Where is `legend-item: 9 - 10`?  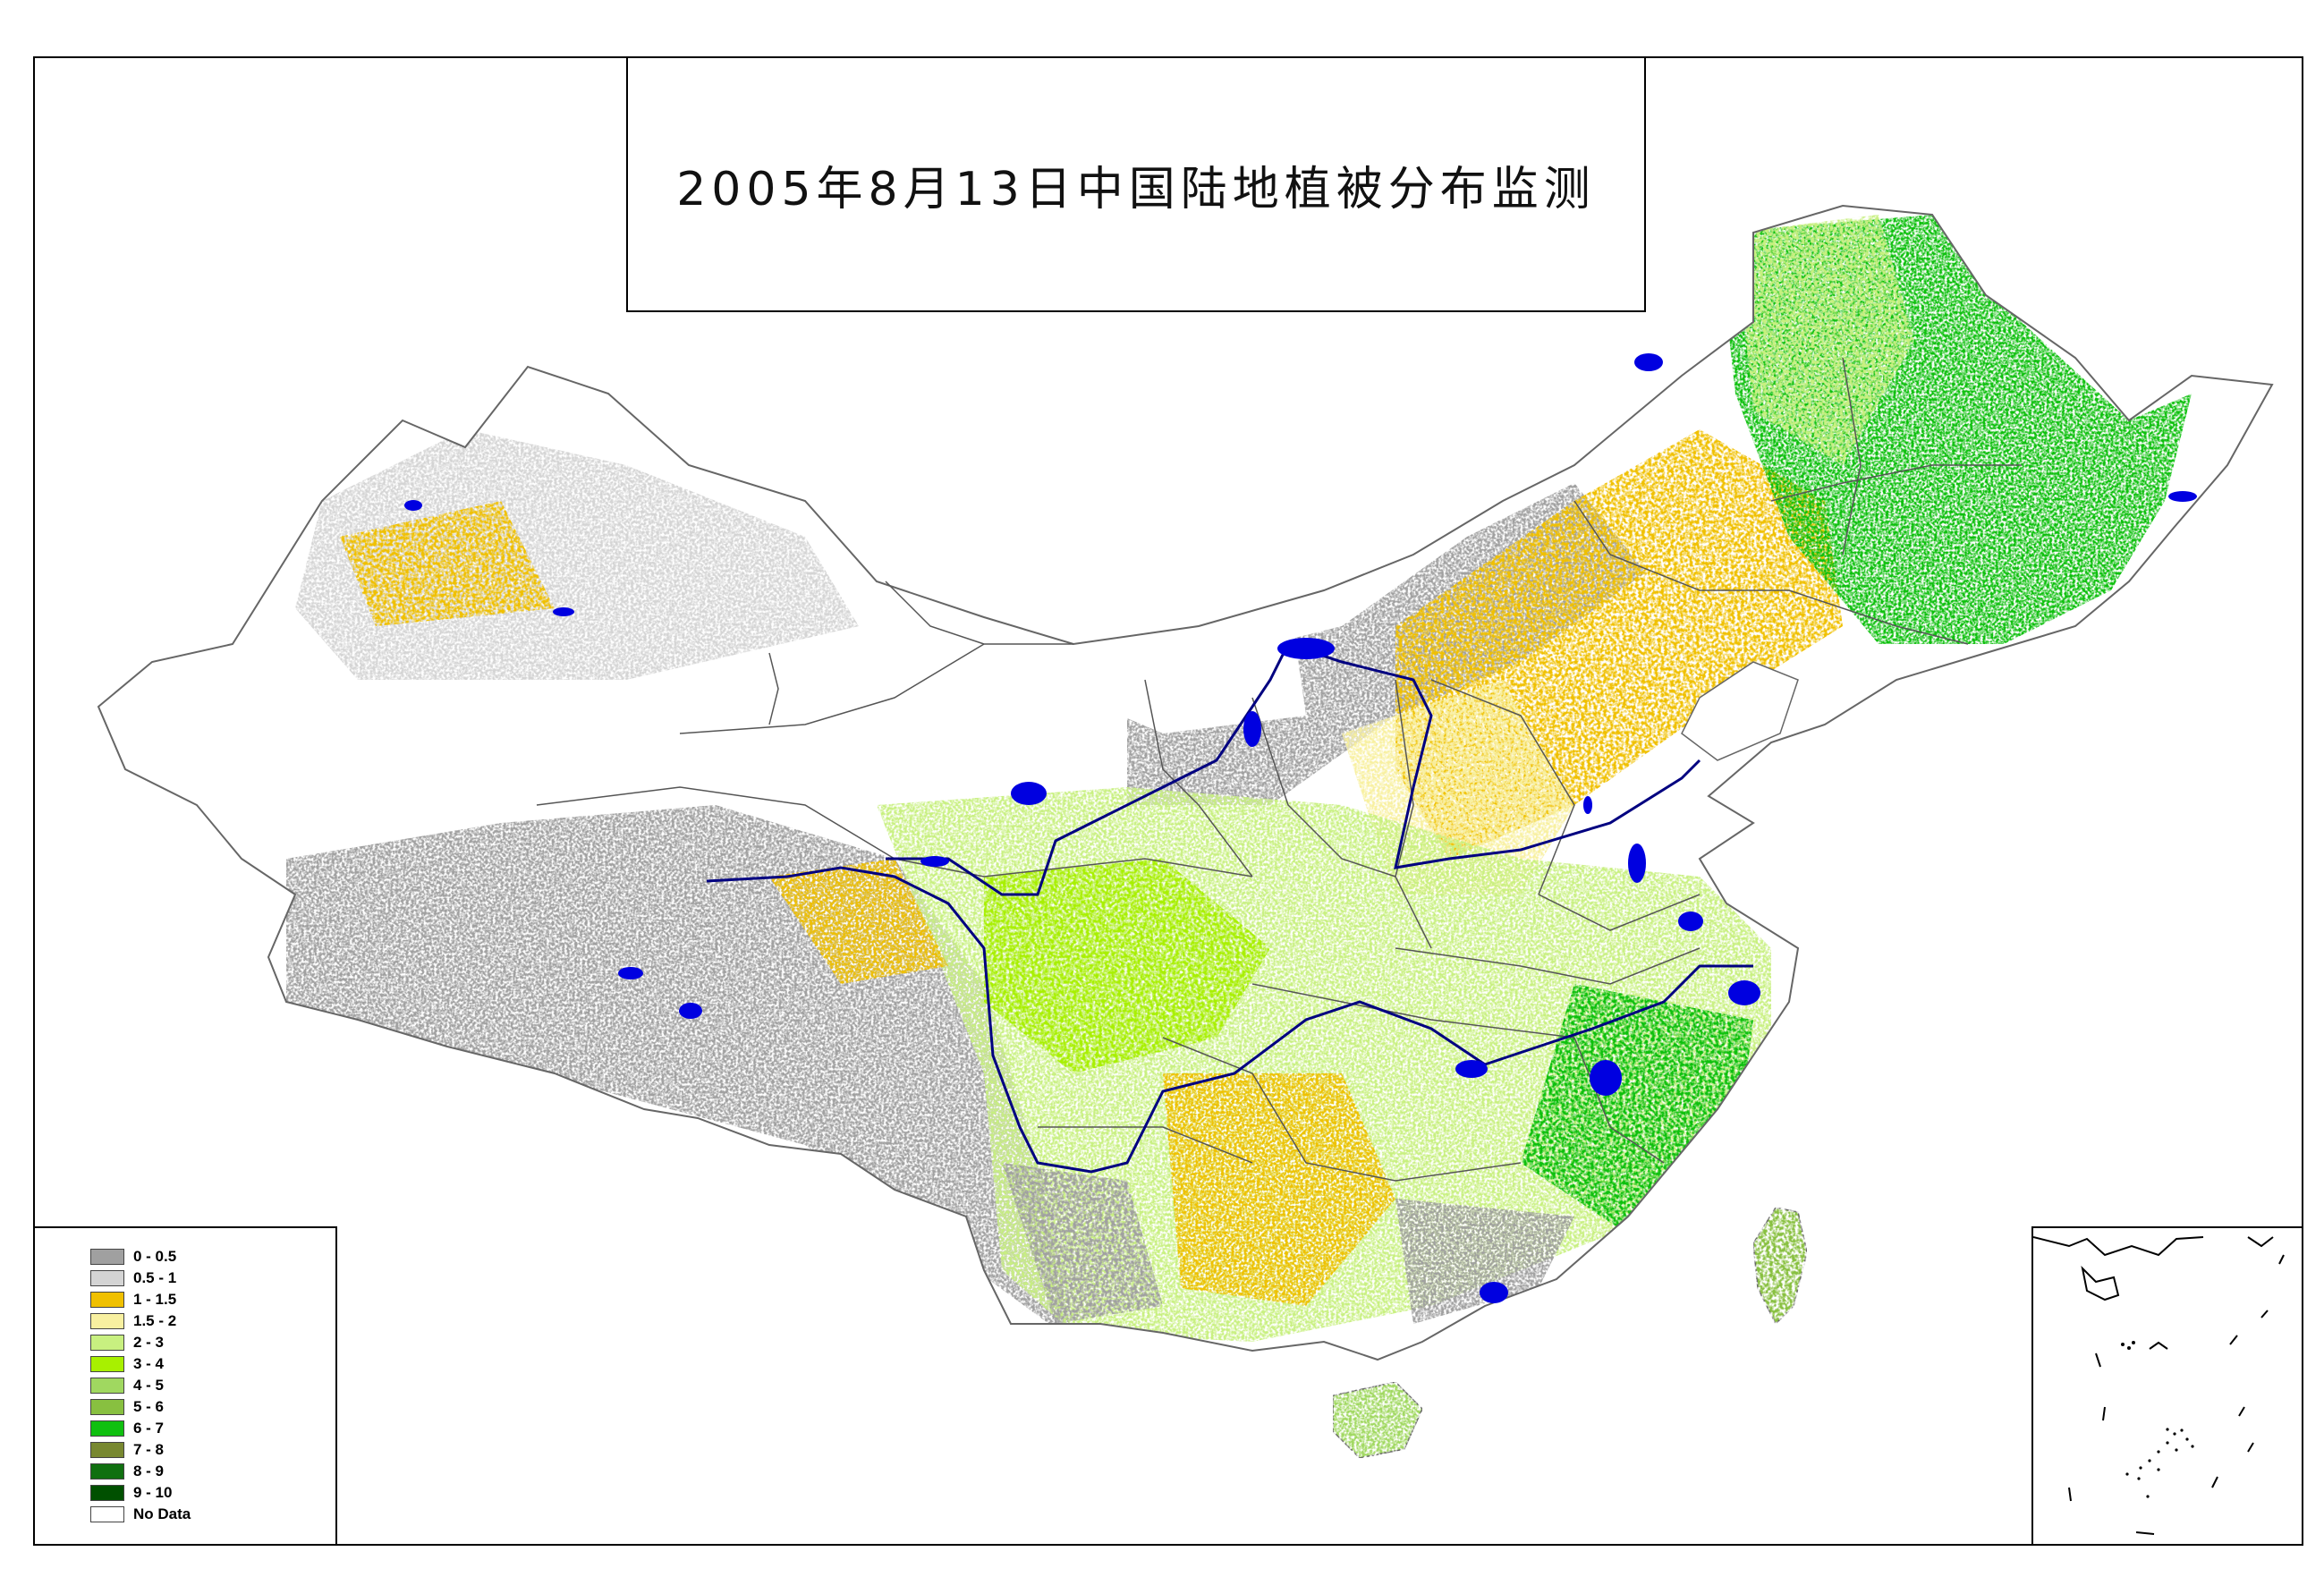
legend-item: 9 - 10 is located at coordinates (131, 1493).